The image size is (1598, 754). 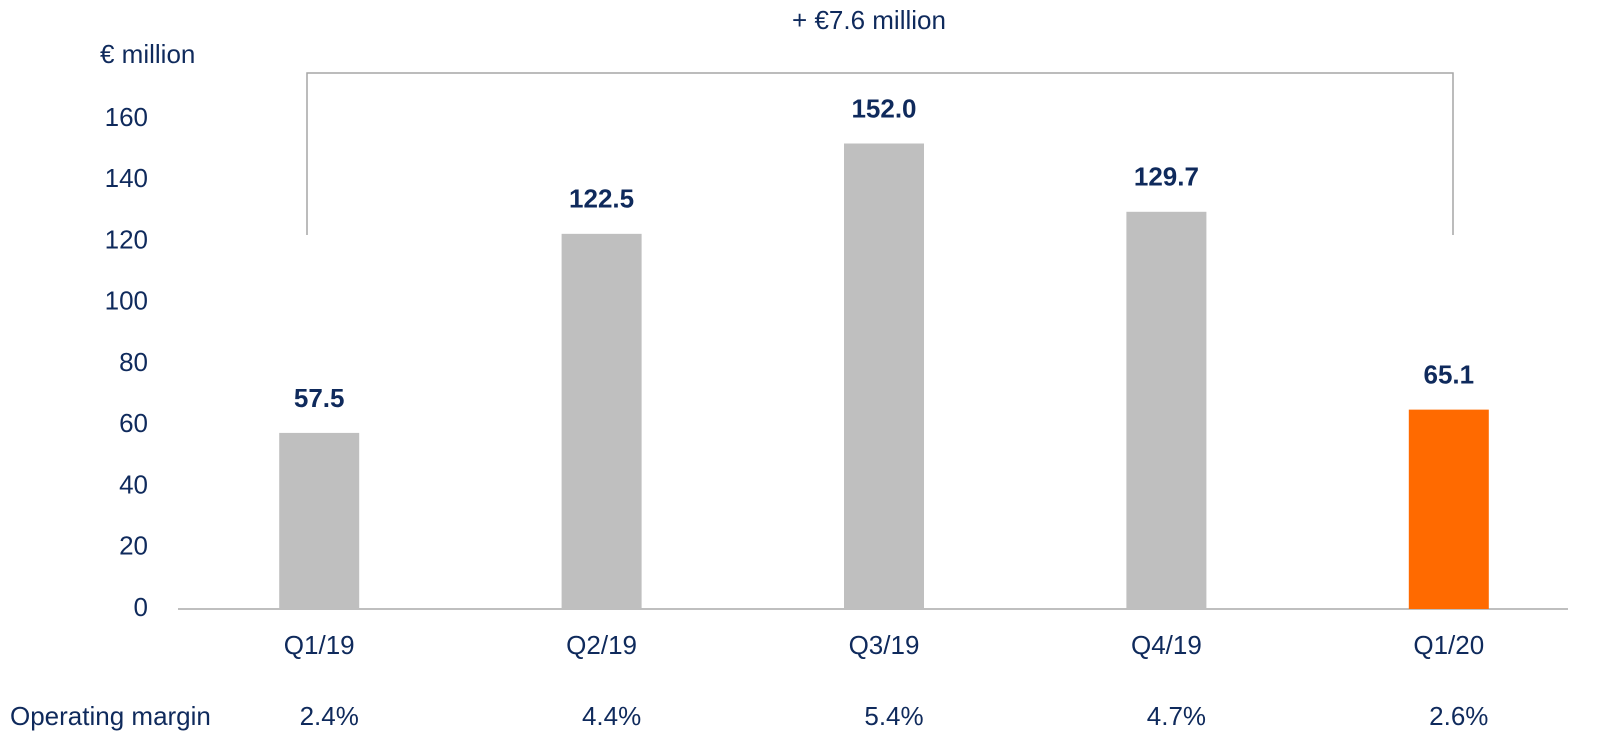 What do you see at coordinates (133, 423) in the screenshot?
I see `y-tick-label: 60` at bounding box center [133, 423].